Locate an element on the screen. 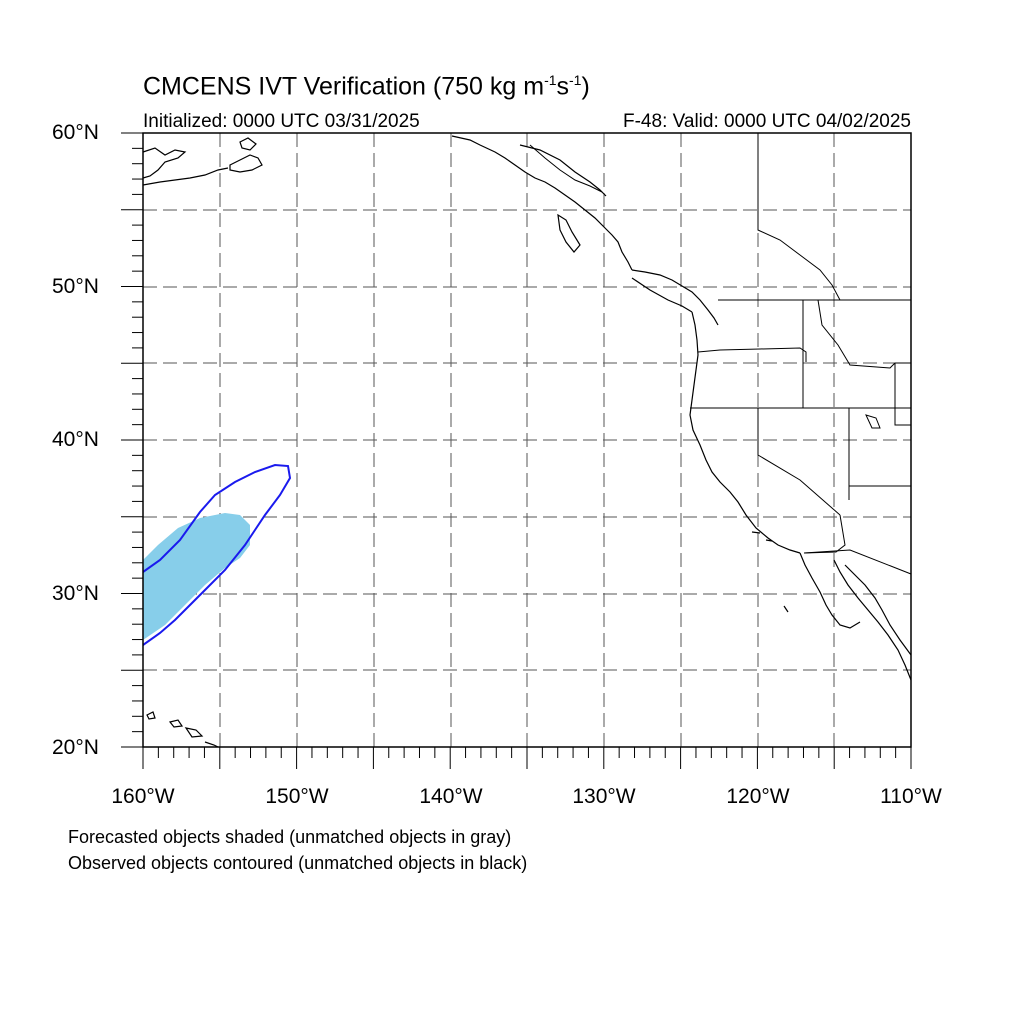 This screenshot has height=1024, width=1024. map-title: CMCENS IVT Verification (750 kg m-1s-1) is located at coordinates (366, 86).